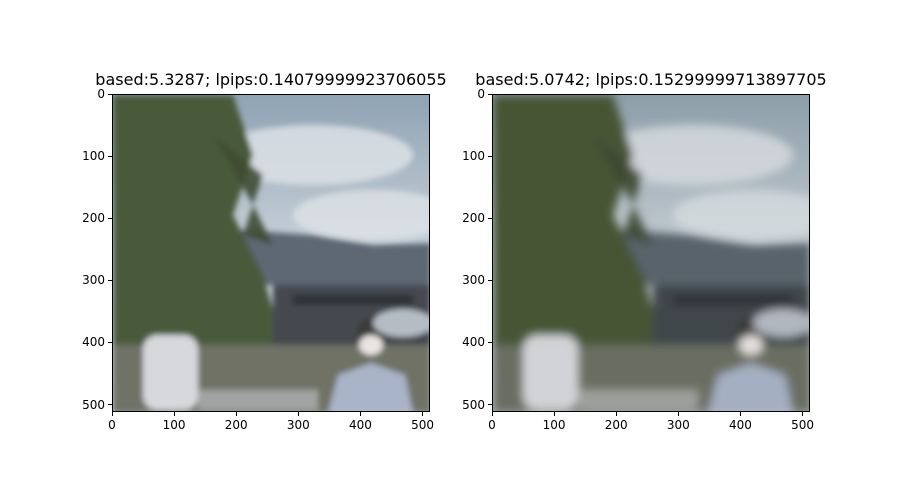  Describe the element at coordinates (651, 79) in the screenshot. I see `panel-title-right: based:5.0742; lpips:0.15299999713897705` at that location.